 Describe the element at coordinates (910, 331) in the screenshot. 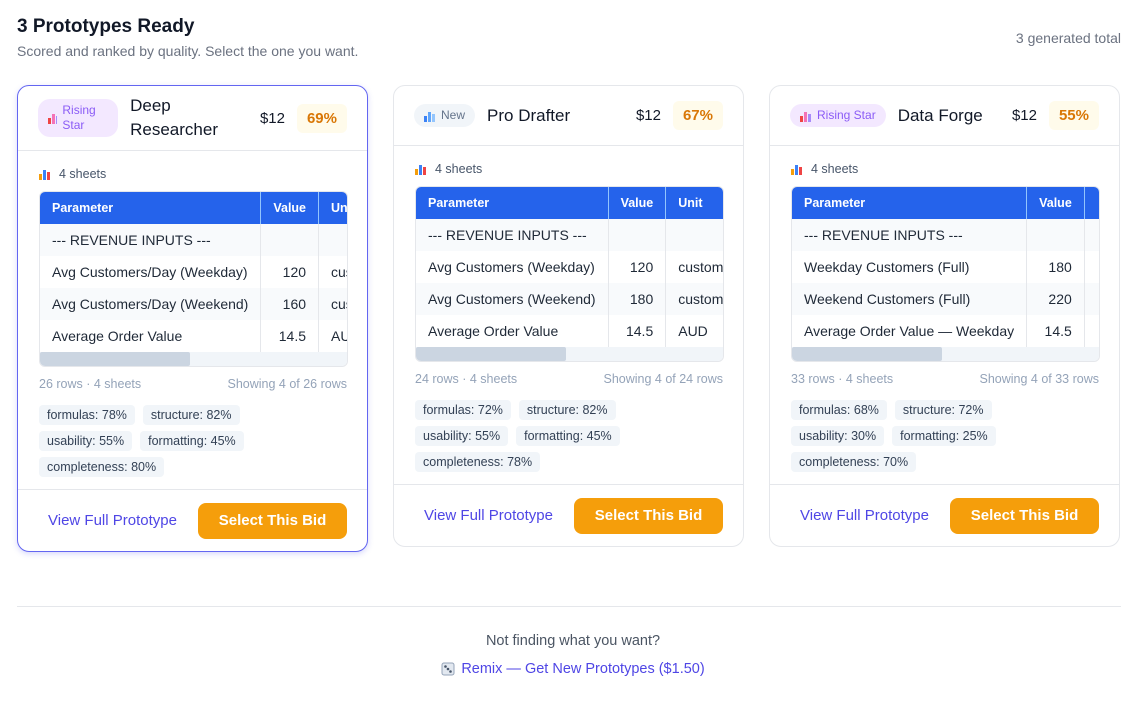

I see `table-cell: Average Order Value — Weekday` at that location.